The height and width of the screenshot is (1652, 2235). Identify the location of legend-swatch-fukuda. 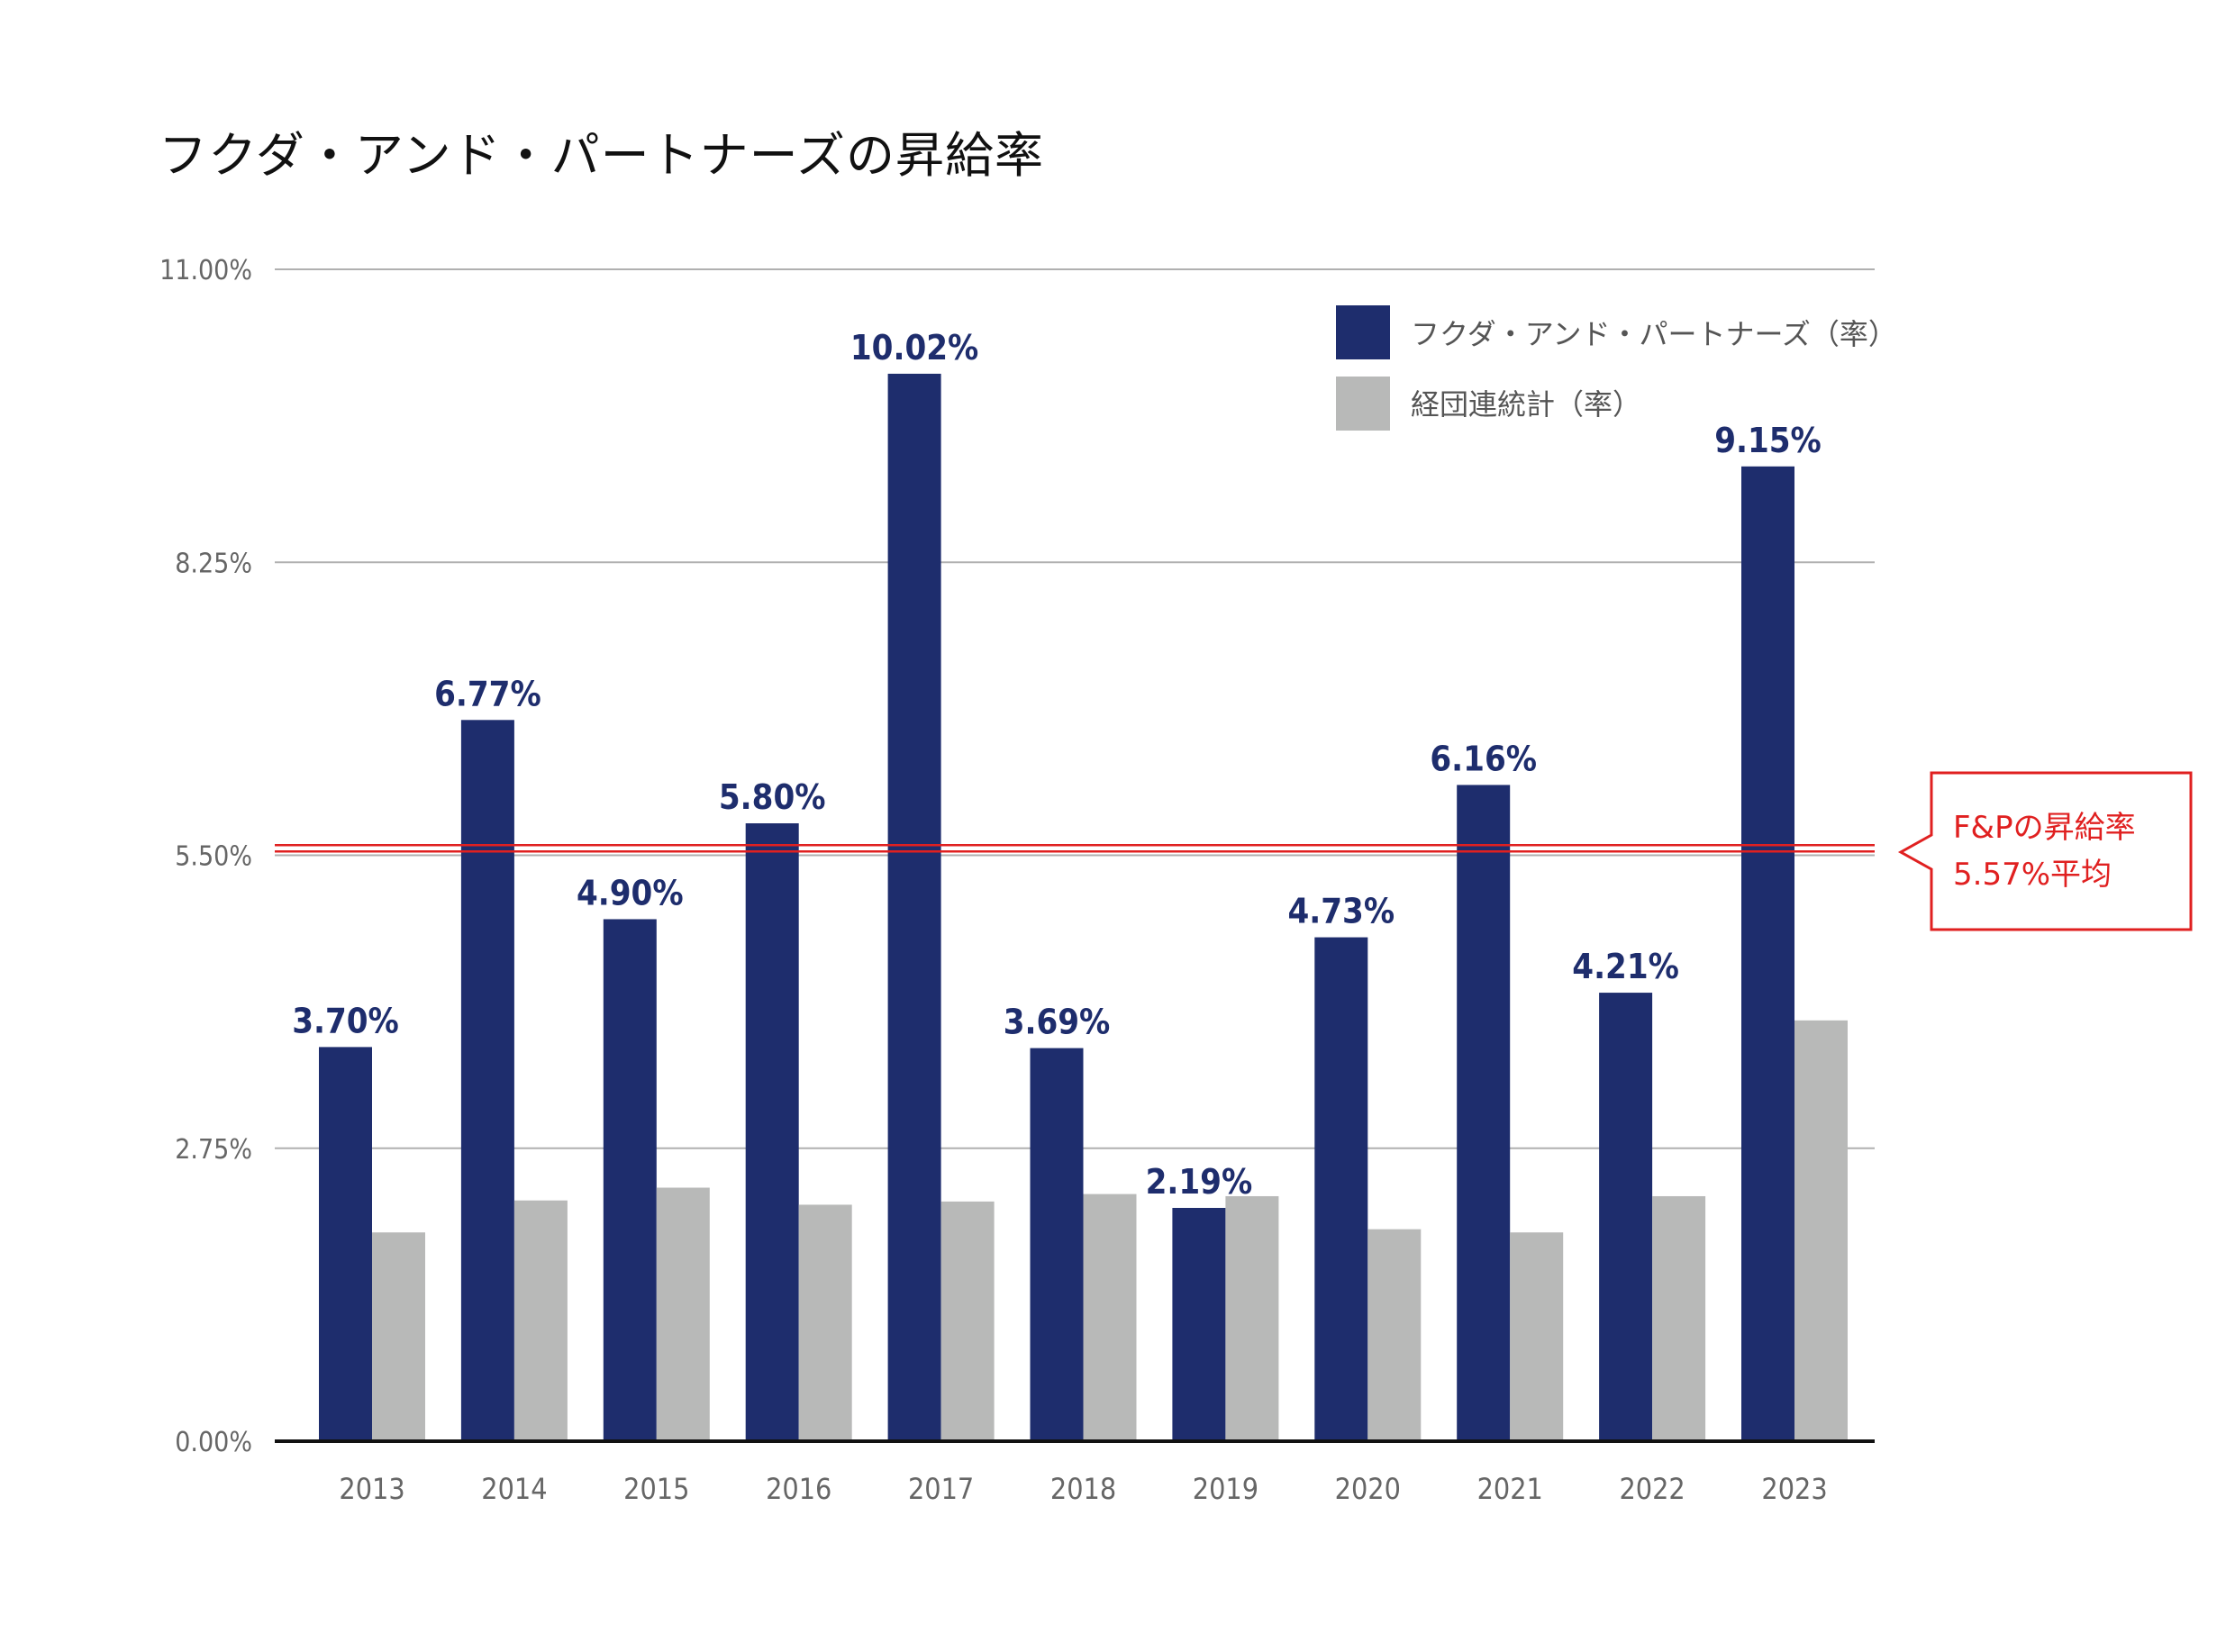
(1363, 332).